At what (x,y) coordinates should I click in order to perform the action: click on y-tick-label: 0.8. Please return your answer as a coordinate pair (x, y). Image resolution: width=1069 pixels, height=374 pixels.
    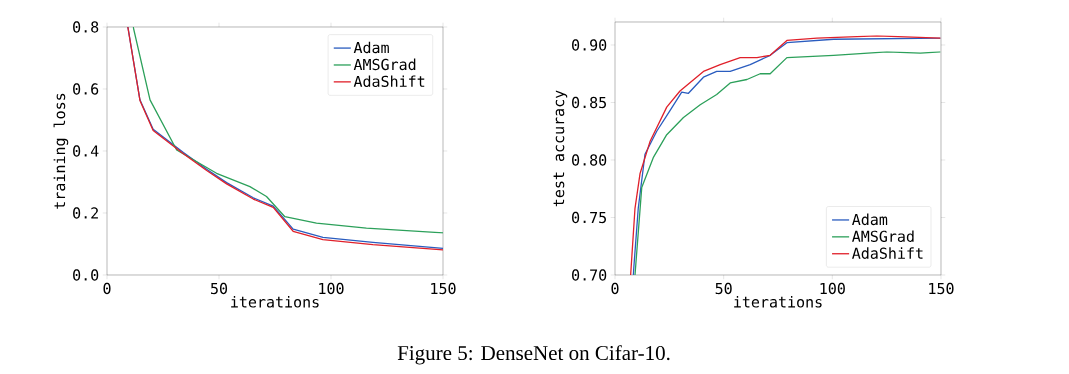
    Looking at the image, I should click on (86, 27).